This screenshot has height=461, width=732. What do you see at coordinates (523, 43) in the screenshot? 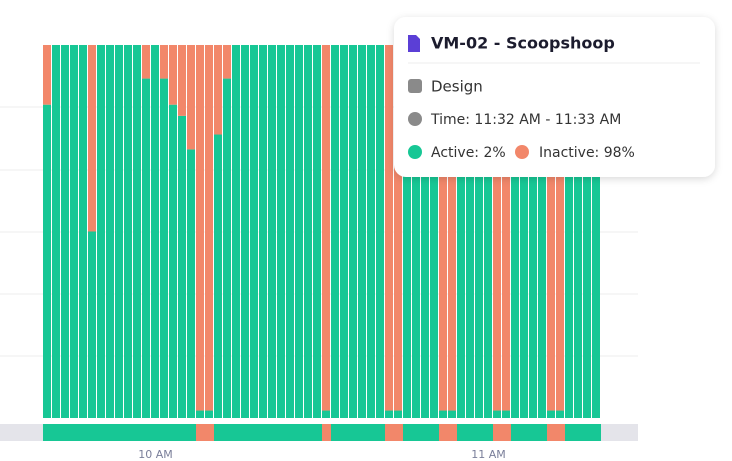
I see `tooltip-title: VM-02 - Scoopshoop` at bounding box center [523, 43].